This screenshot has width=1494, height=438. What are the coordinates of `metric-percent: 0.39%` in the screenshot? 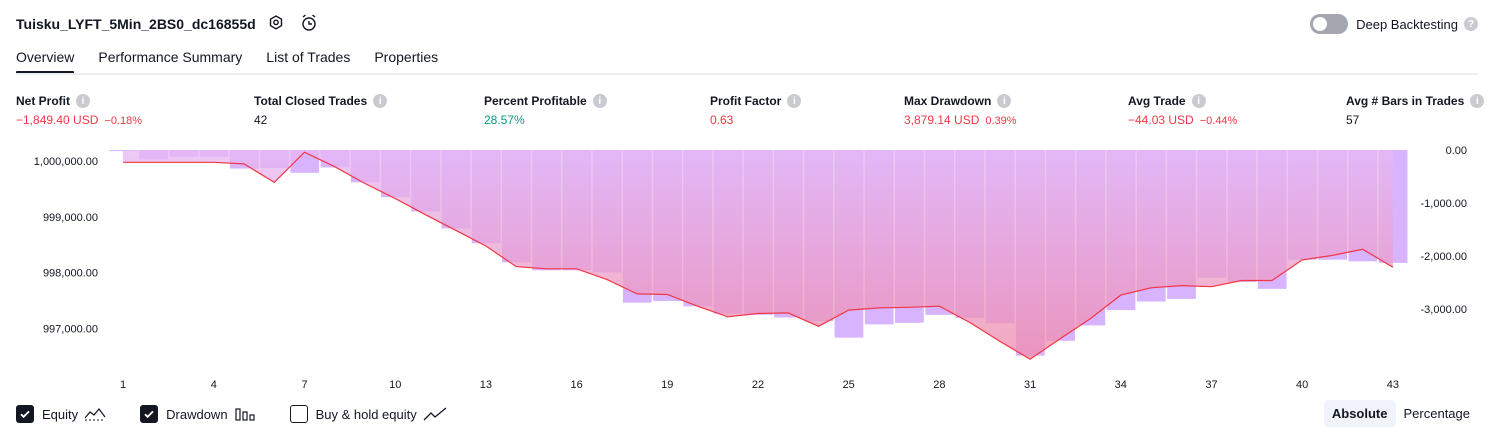 It's located at (1001, 121).